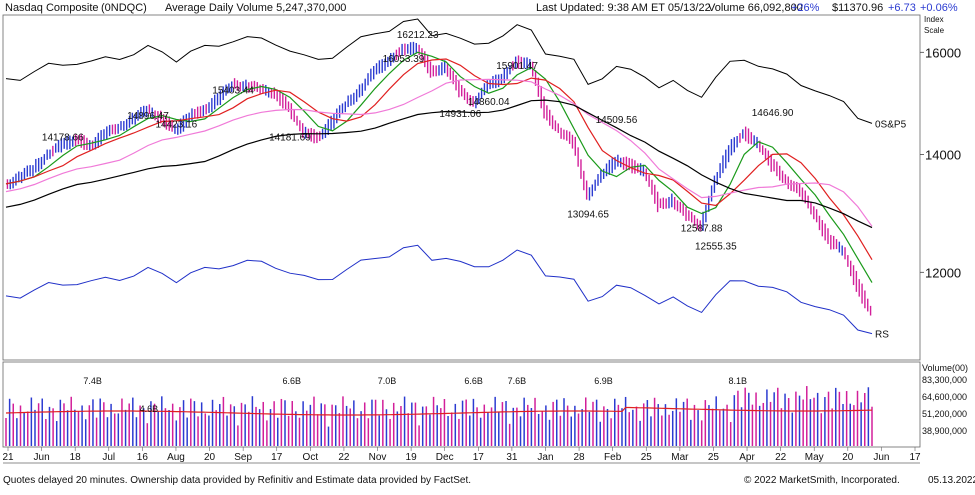  Describe the element at coordinates (944, 380) in the screenshot. I see `volume-tick-label: 83,300,000` at that location.